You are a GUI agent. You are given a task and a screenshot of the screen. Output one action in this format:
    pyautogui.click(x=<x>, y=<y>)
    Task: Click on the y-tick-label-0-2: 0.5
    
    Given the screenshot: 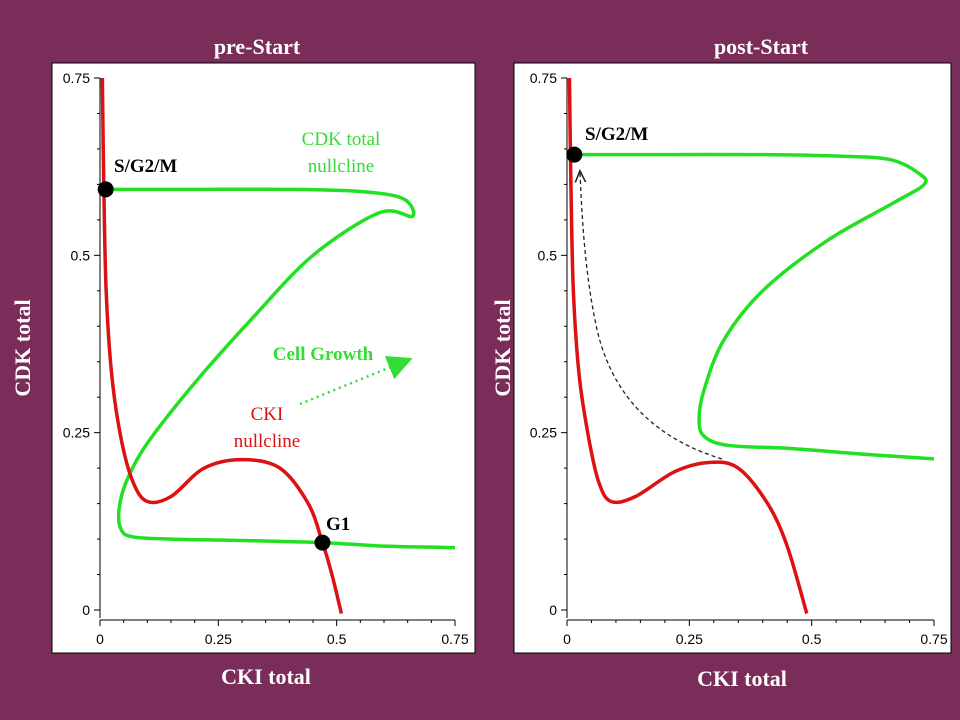 What is the action you would take?
    pyautogui.click(x=81, y=255)
    